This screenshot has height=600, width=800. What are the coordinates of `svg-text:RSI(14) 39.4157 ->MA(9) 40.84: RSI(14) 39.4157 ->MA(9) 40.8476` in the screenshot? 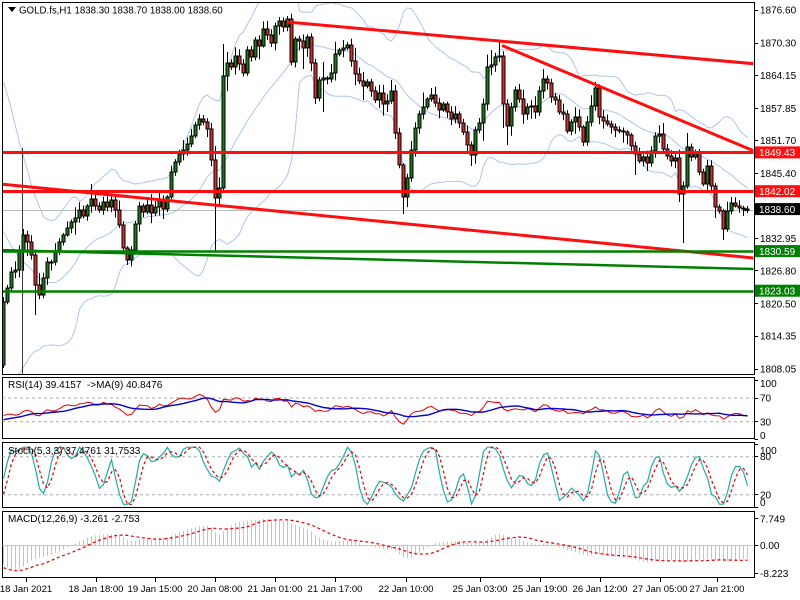 It's located at (85, 385).